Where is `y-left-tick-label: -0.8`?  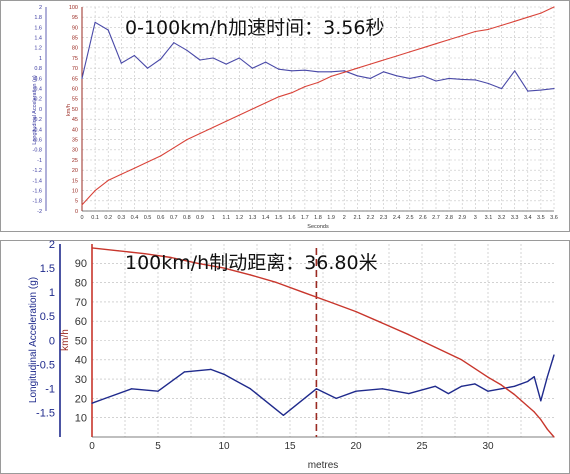
y-left-tick-label: -0.8 is located at coordinates (37, 151).